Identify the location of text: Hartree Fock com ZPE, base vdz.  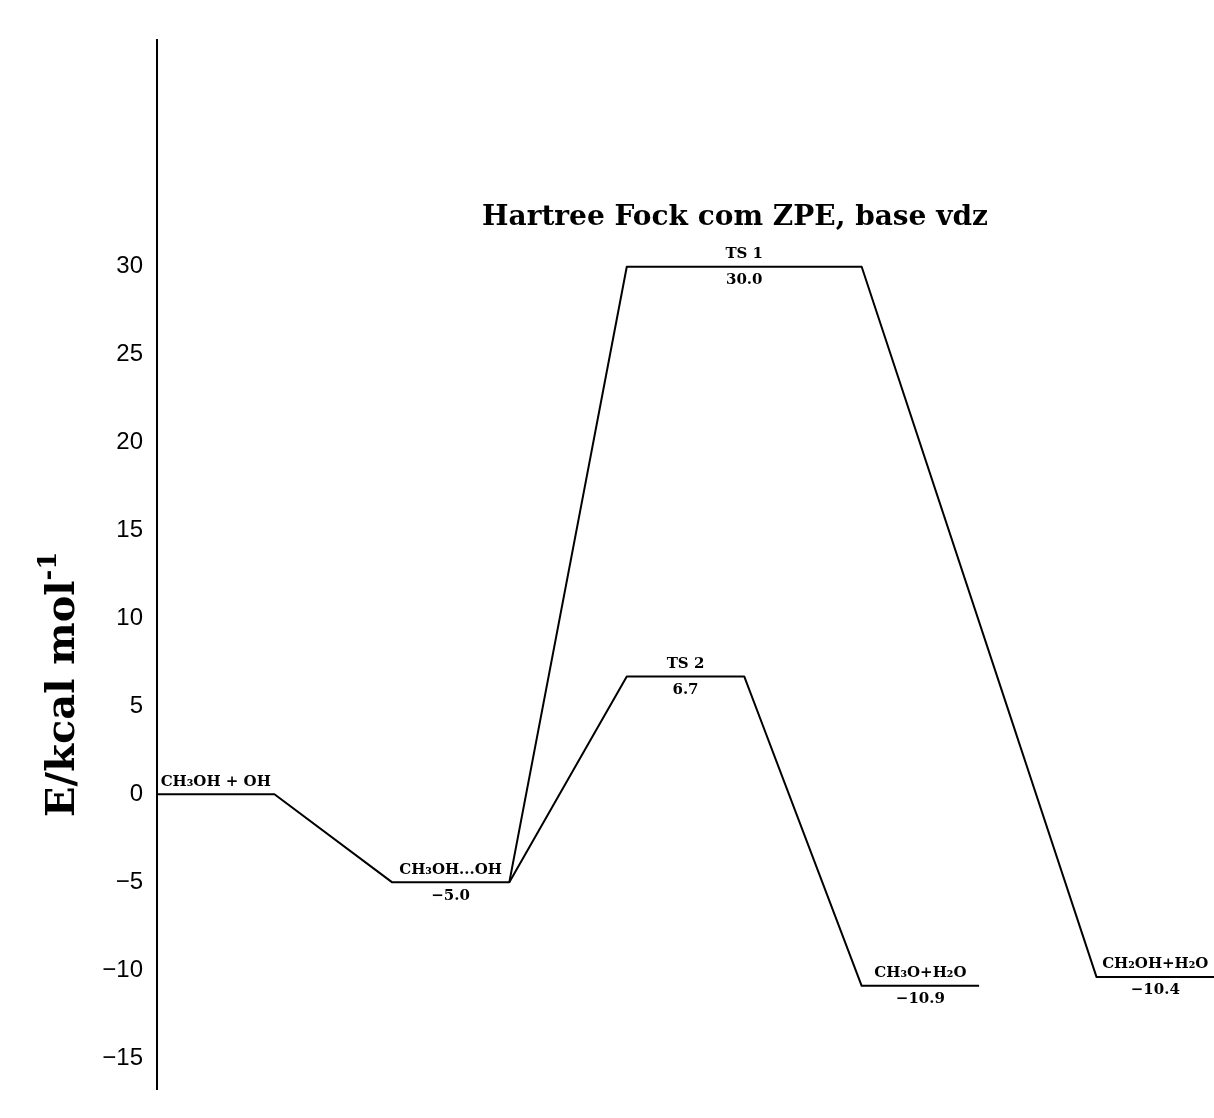
(735, 215).